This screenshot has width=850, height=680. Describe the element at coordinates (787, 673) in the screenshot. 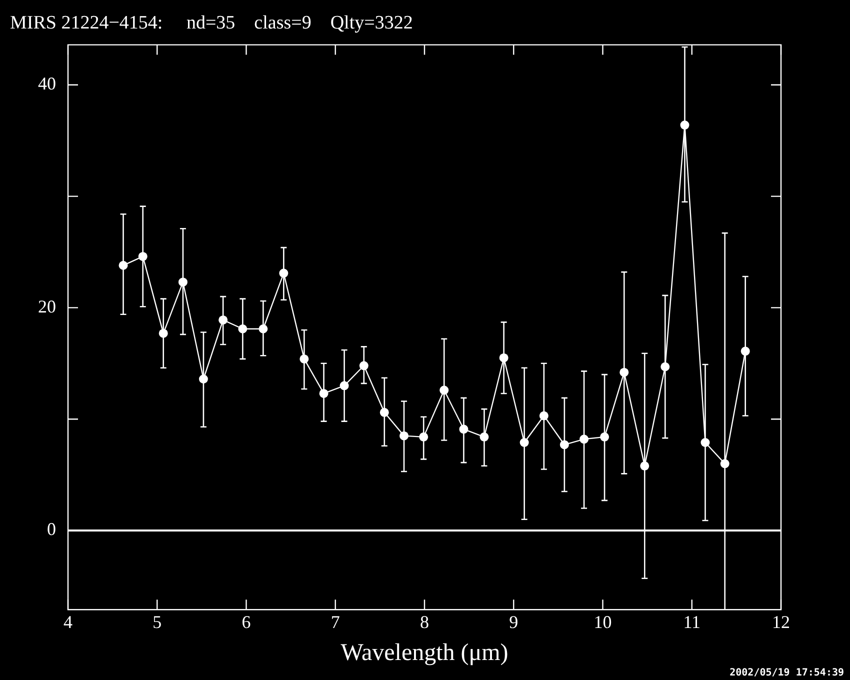

I see `text: 2002/05/19 17:54:39` at that location.